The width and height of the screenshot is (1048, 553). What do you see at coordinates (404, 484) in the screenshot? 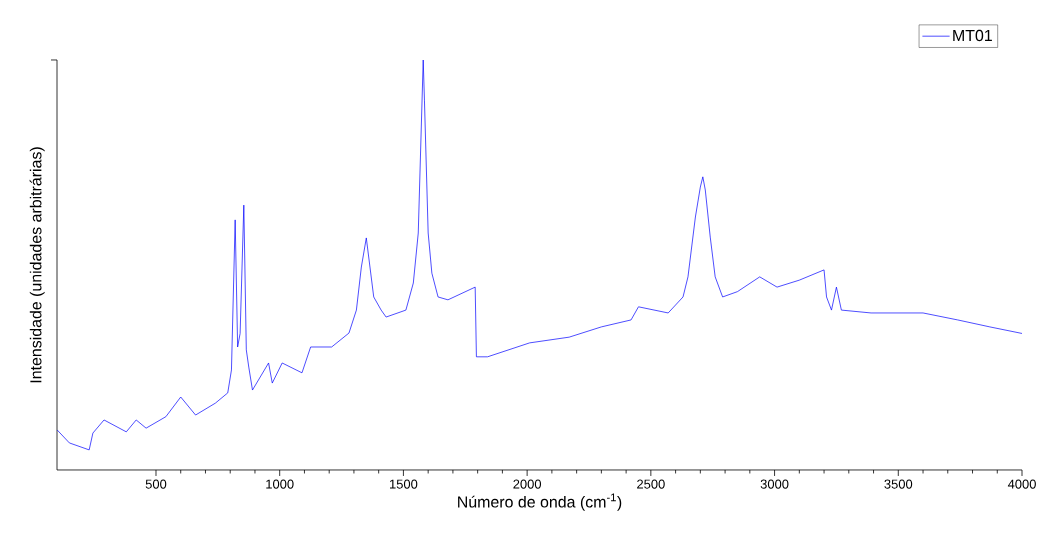
I see `x-tick-label: 1500` at bounding box center [404, 484].